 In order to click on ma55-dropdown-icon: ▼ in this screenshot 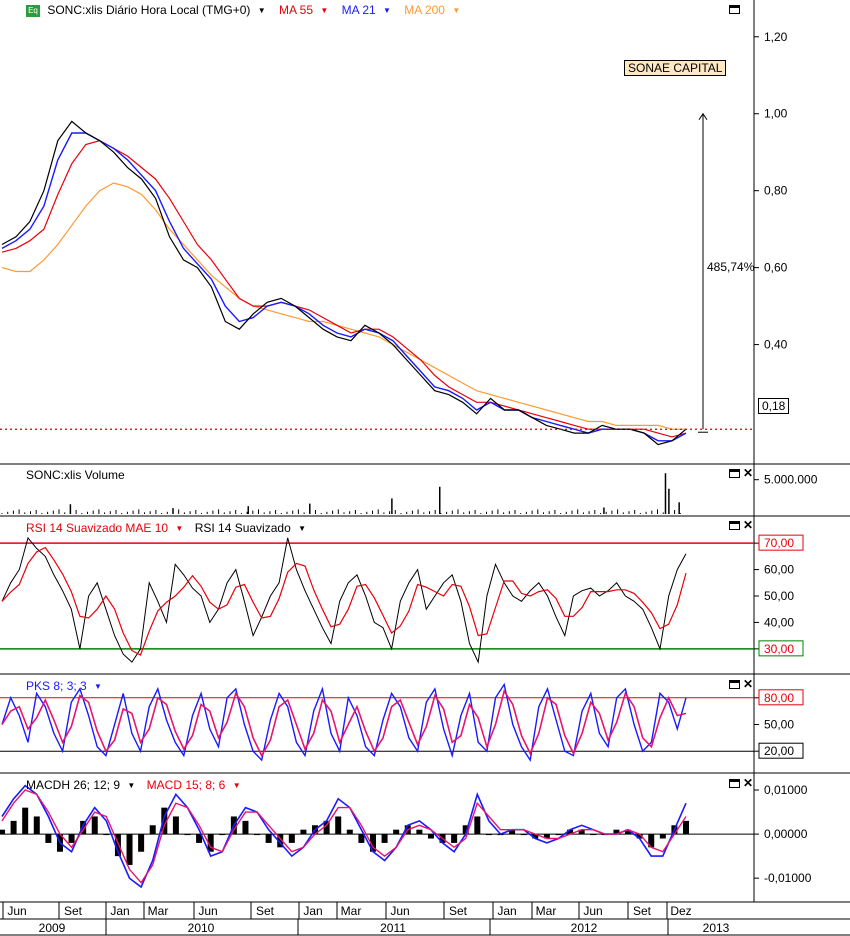, I will do `click(324, 11)`.